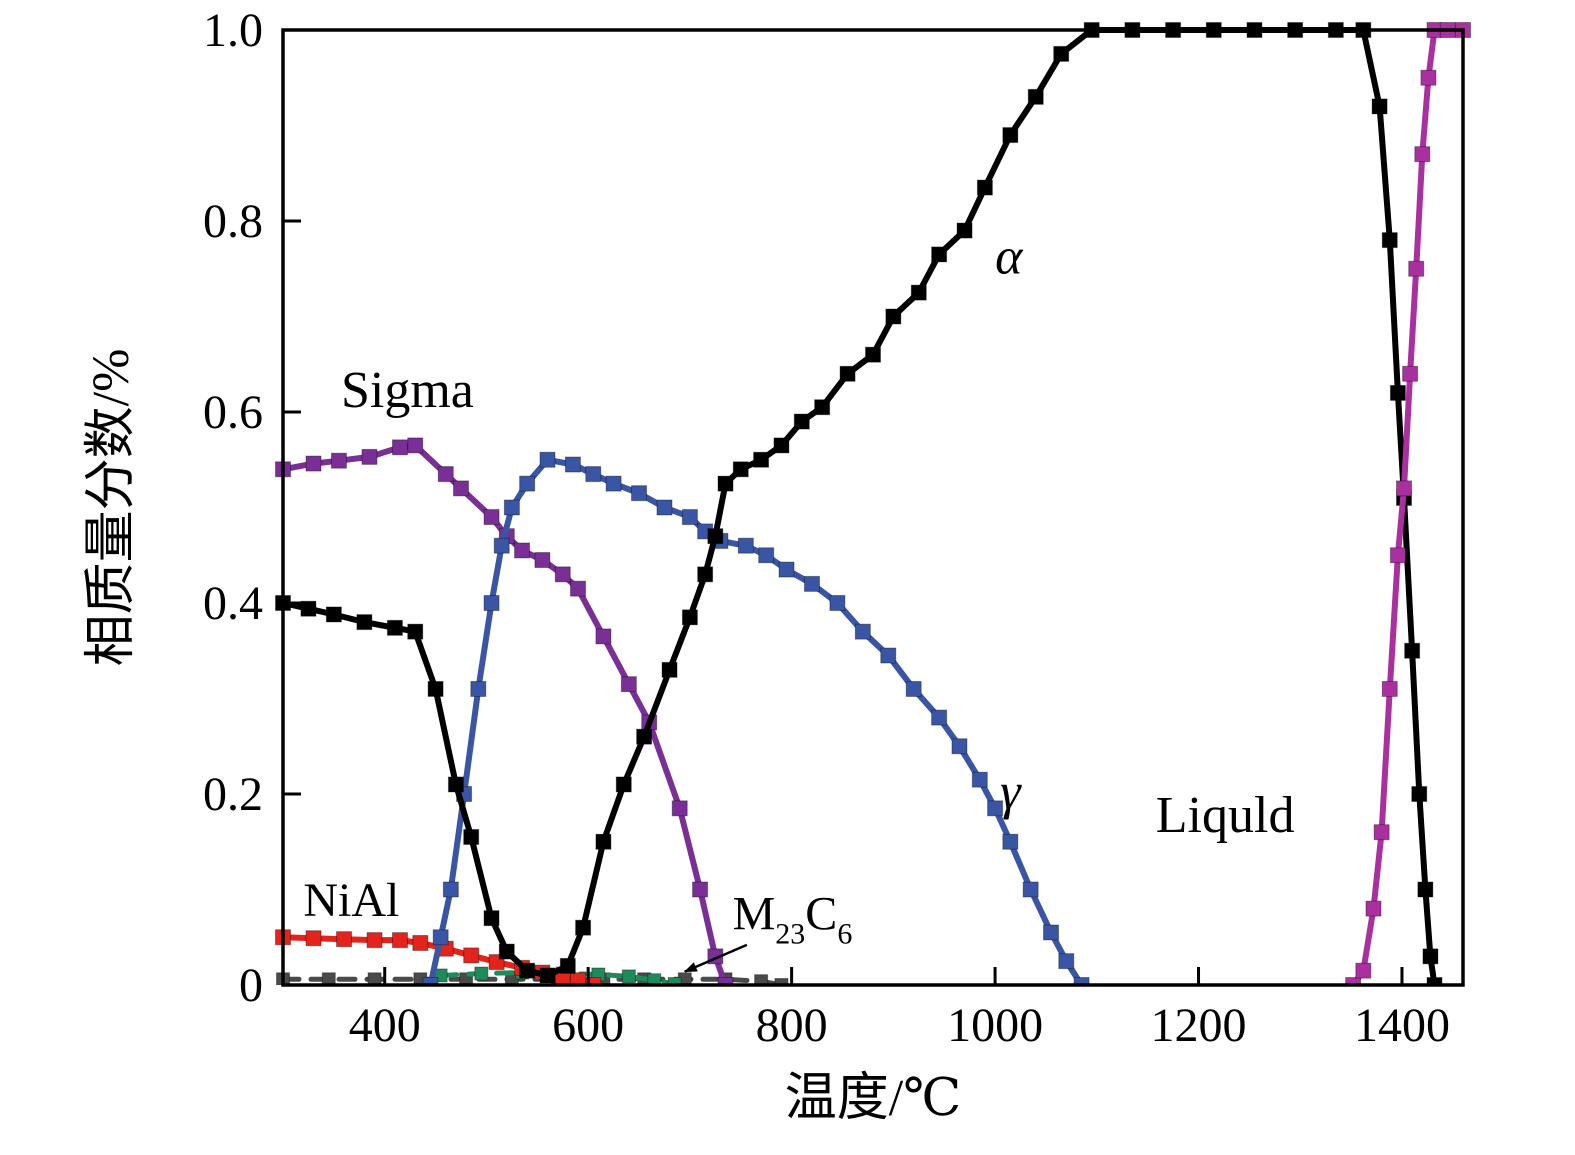 The height and width of the screenshot is (1155, 1575). I want to click on m23c6-label: M23C6, so click(793, 919).